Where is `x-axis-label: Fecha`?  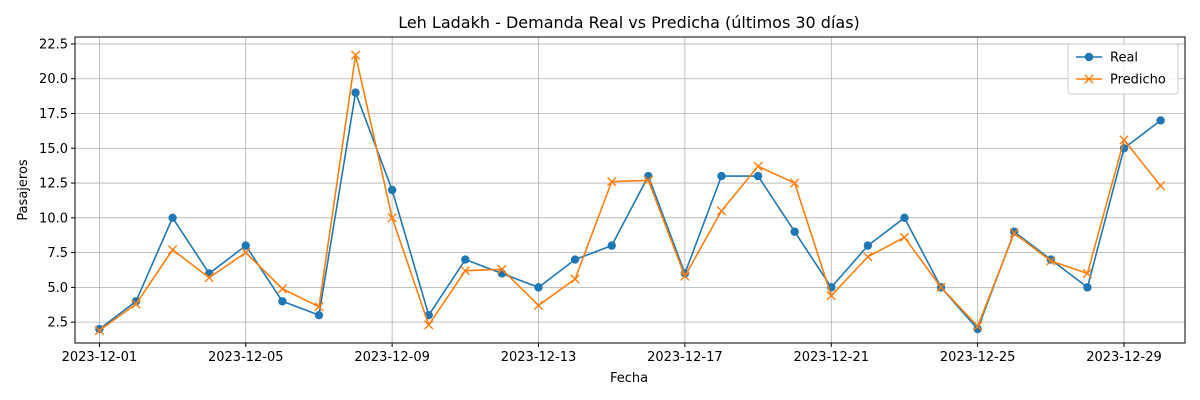
x-axis-label: Fecha is located at coordinates (629, 378).